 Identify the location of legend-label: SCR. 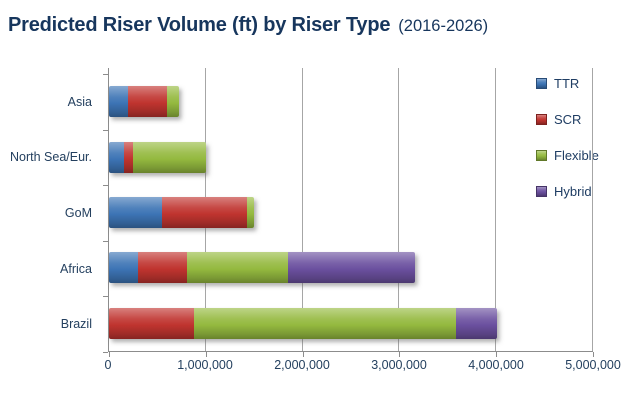
(568, 119).